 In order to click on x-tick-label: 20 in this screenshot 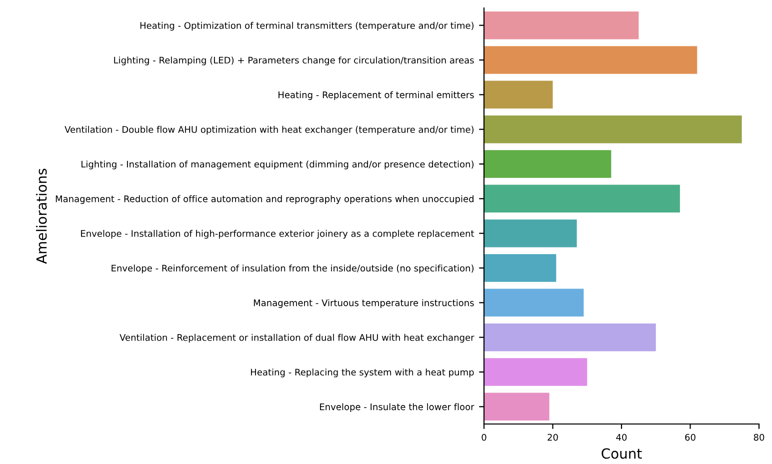, I will do `click(553, 437)`.